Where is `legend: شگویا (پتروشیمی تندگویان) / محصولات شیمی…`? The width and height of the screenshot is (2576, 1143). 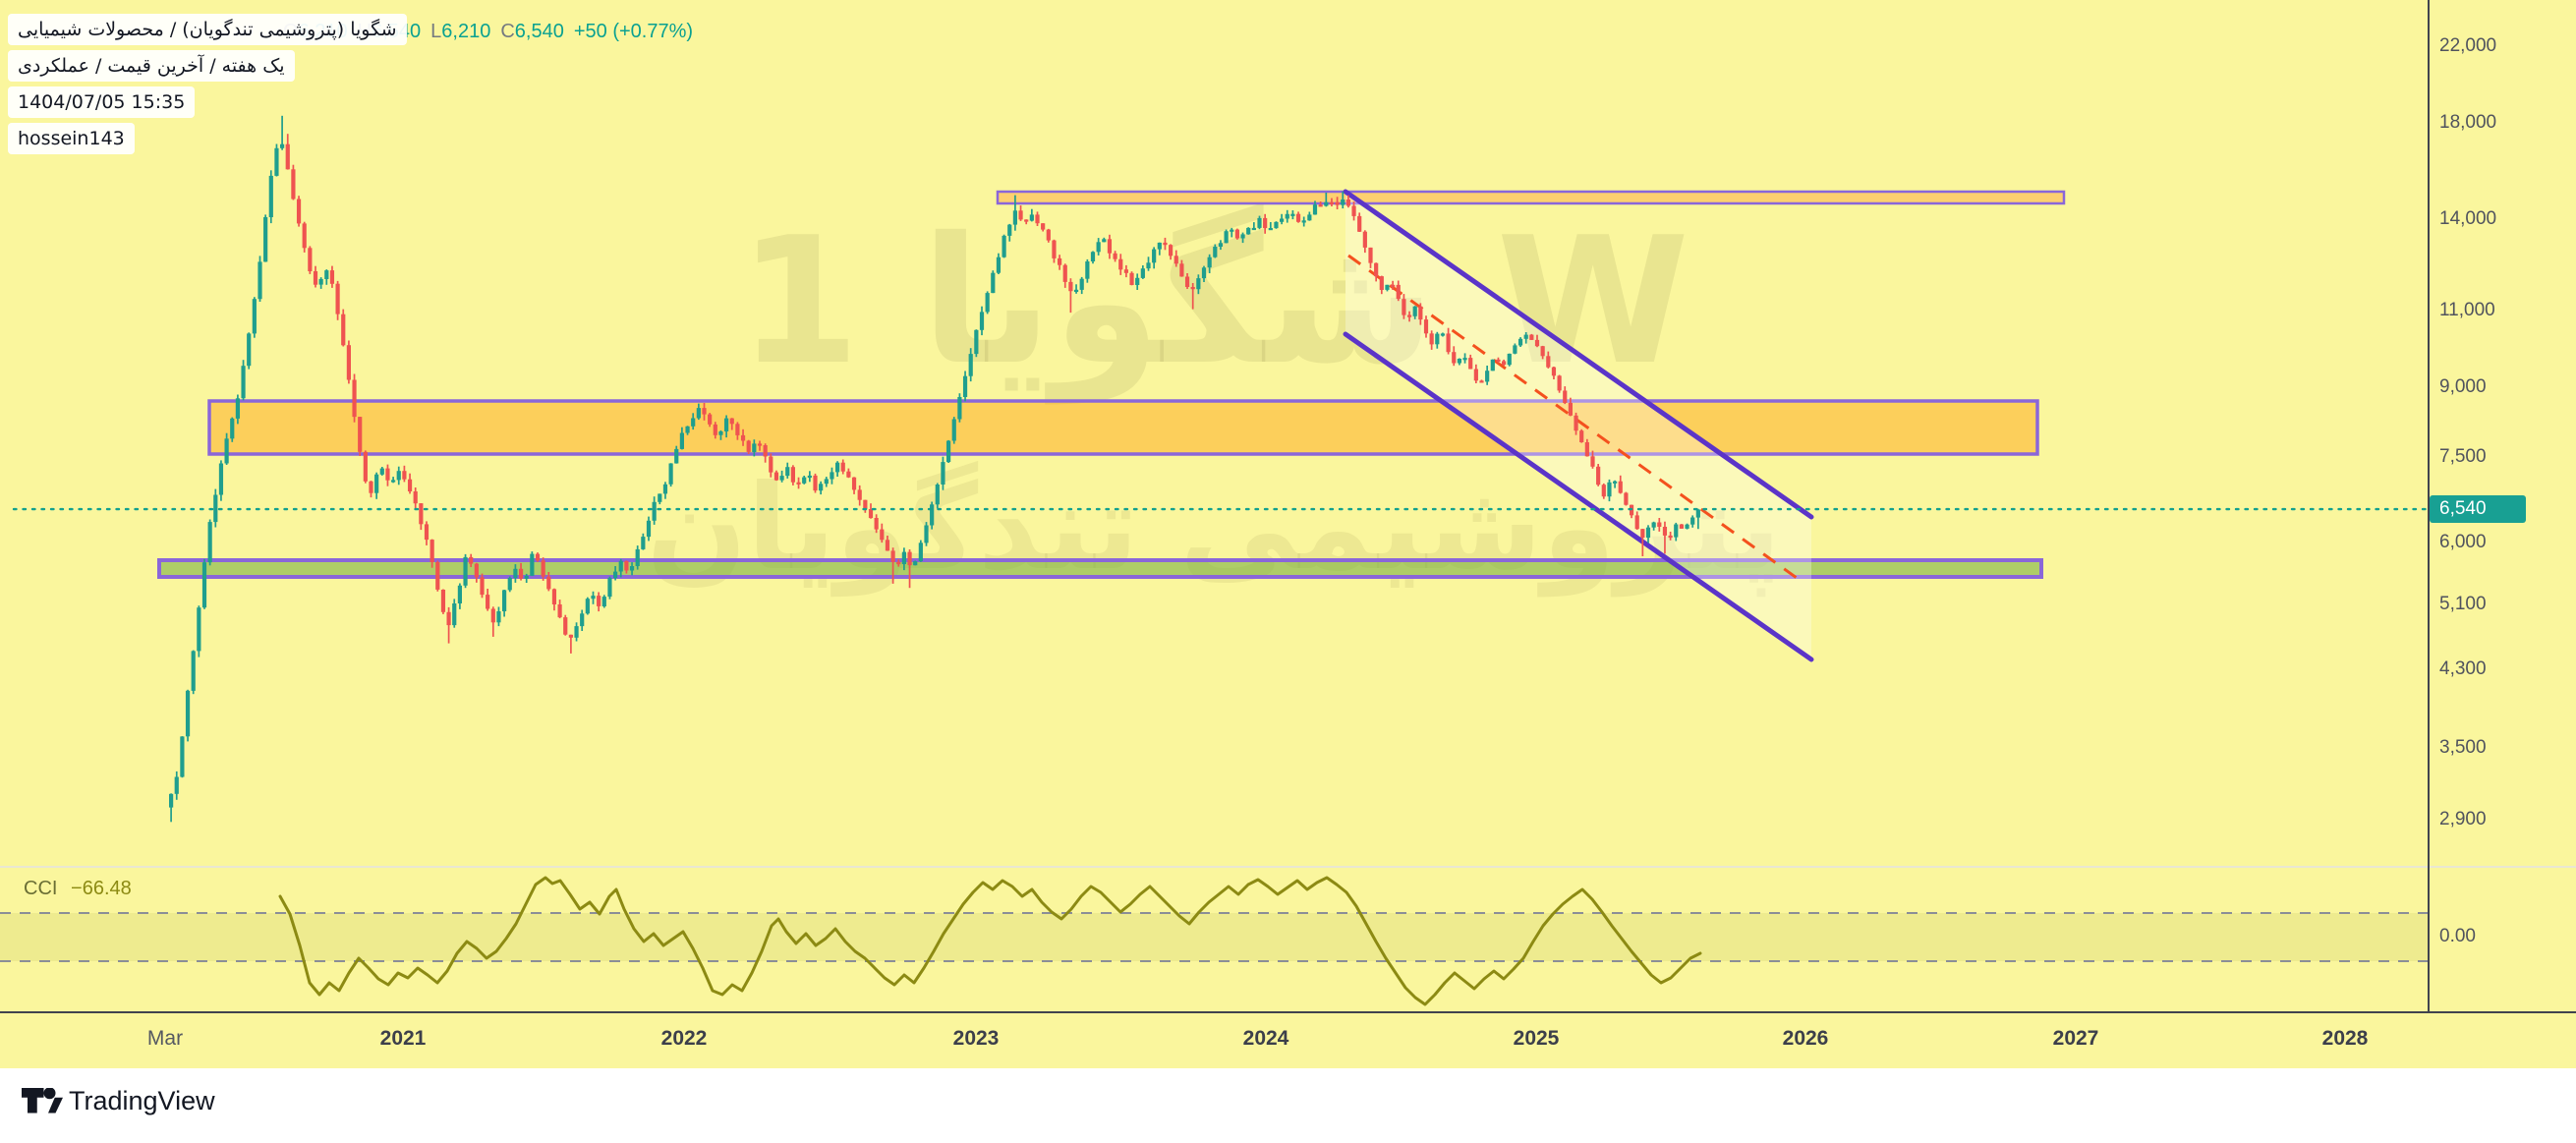 legend: شگویا (پتروشیمی تندگویان) / محصولات شیمی… is located at coordinates (208, 86).